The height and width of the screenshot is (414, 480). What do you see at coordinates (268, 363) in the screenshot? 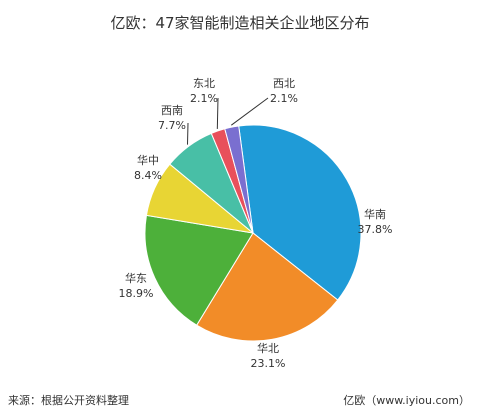
I see `slice-value-1: 23.1%` at bounding box center [268, 363].